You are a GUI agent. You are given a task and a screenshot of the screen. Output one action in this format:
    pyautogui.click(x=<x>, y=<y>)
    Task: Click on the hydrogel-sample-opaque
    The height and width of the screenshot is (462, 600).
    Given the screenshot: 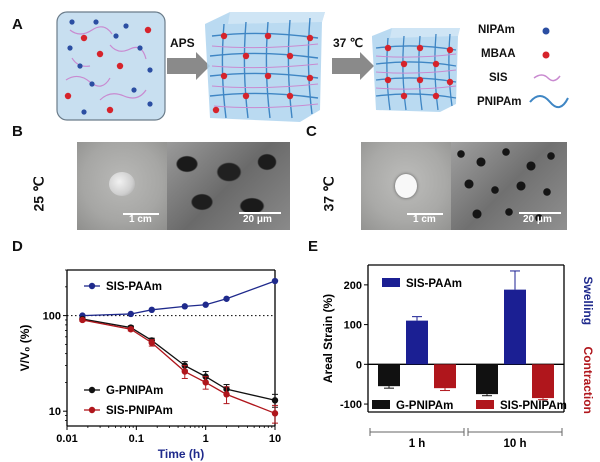 What is the action you would take?
    pyautogui.click(x=406, y=186)
    